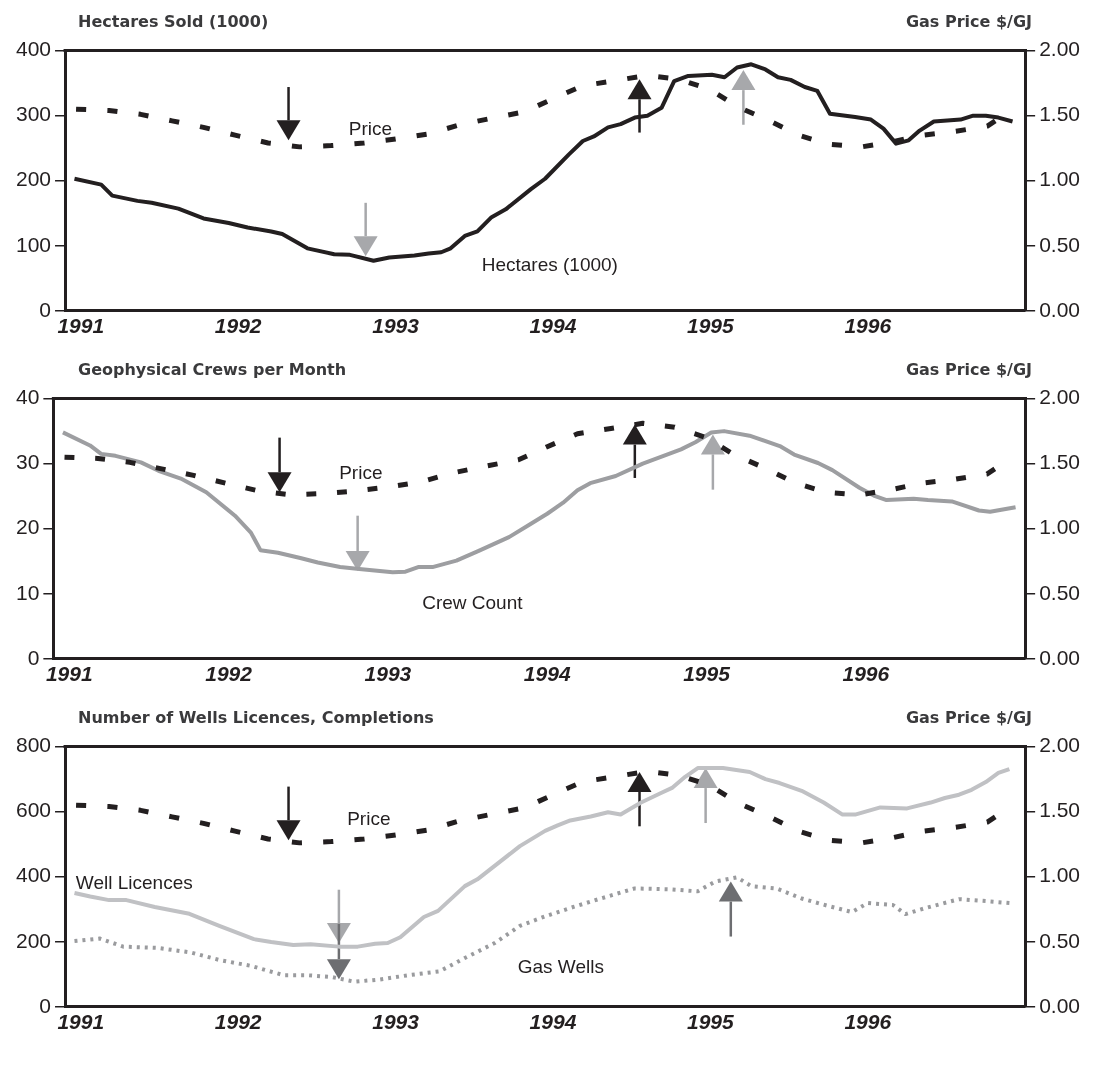 This screenshot has height=1089, width=1100. Describe the element at coordinates (173, 21) in the screenshot. I see `chart-title: Hectares Sold (1000)` at that location.